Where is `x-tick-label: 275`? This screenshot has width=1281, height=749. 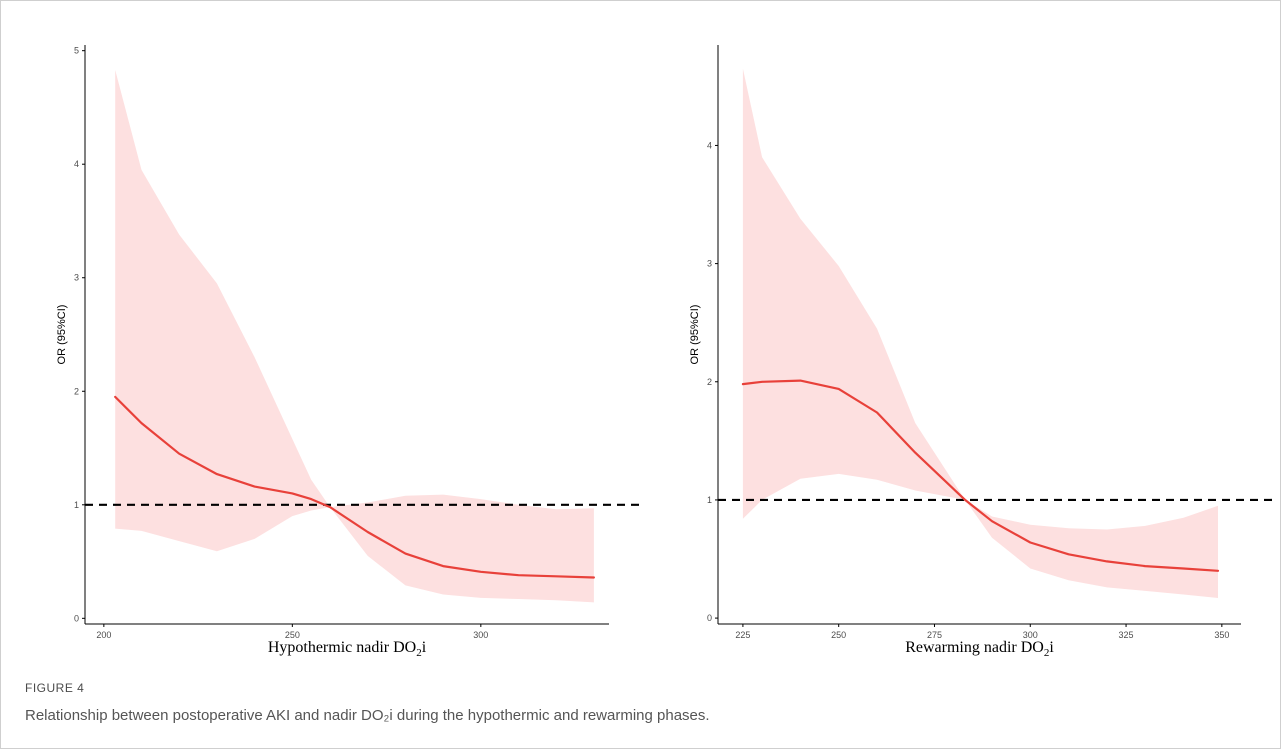 x-tick-label: 275 is located at coordinates (934, 635).